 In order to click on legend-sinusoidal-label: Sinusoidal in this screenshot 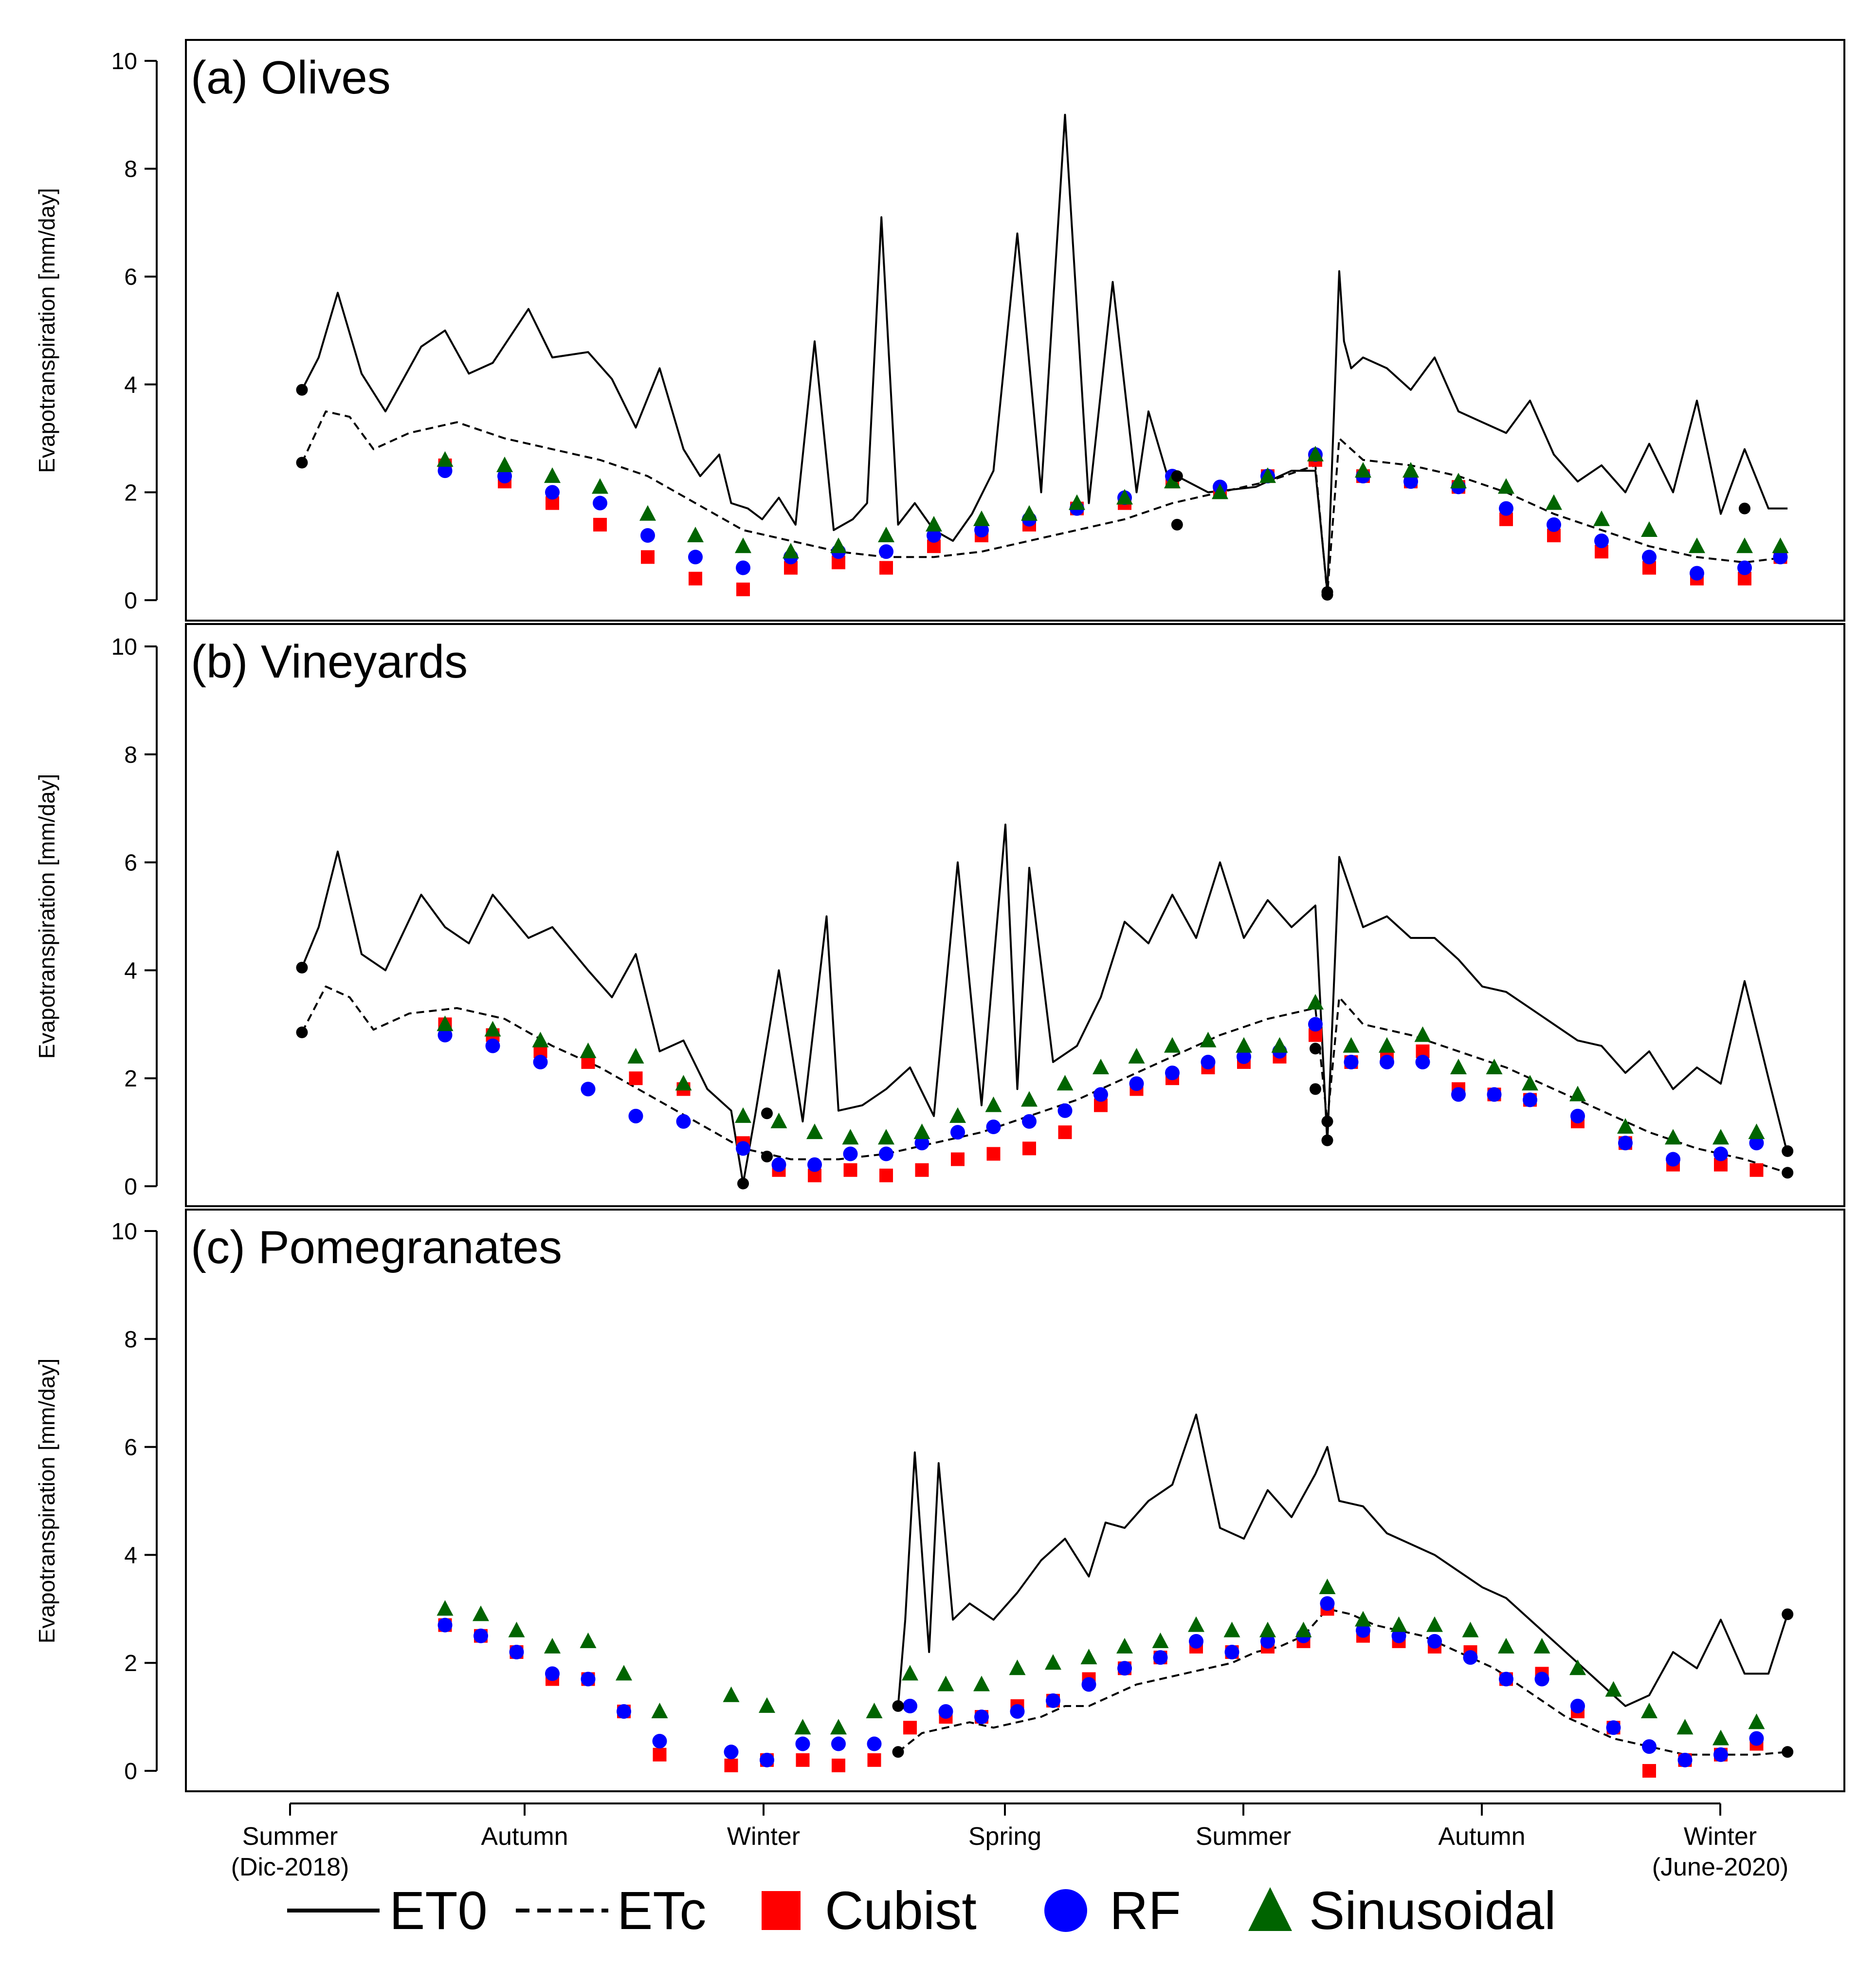, I will do `click(1432, 1911)`.